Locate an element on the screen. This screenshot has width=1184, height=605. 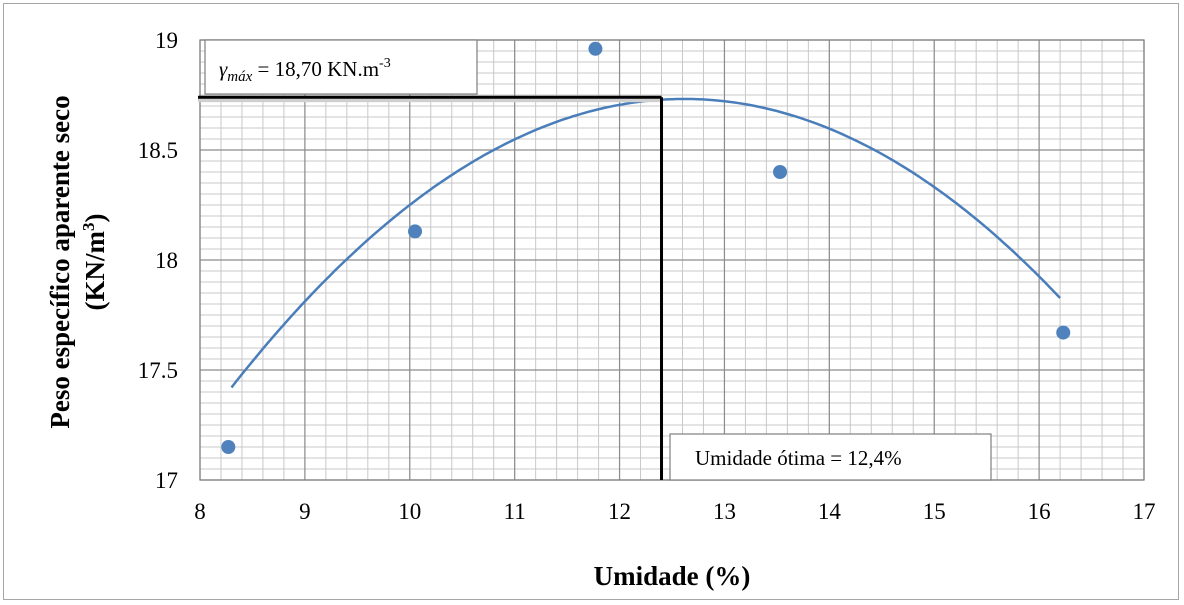
gamma-max-box is located at coordinates (341, 67).